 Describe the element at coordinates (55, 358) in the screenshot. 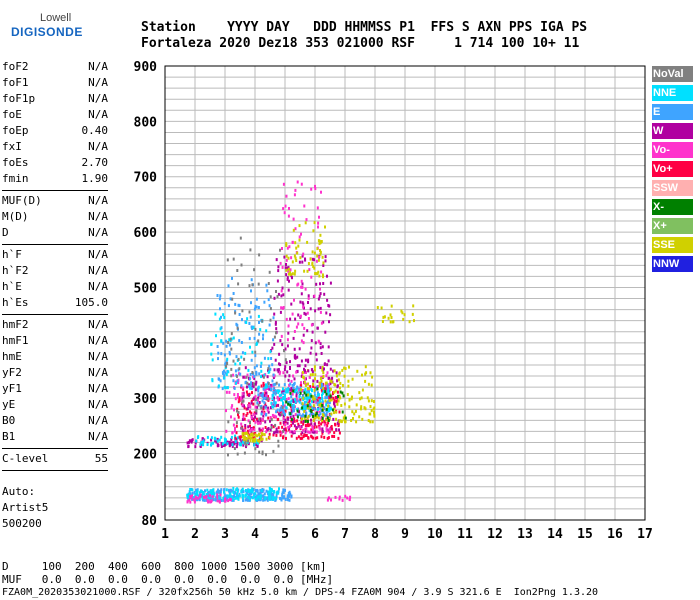

I see `param-row-hme: hmE N/A` at that location.